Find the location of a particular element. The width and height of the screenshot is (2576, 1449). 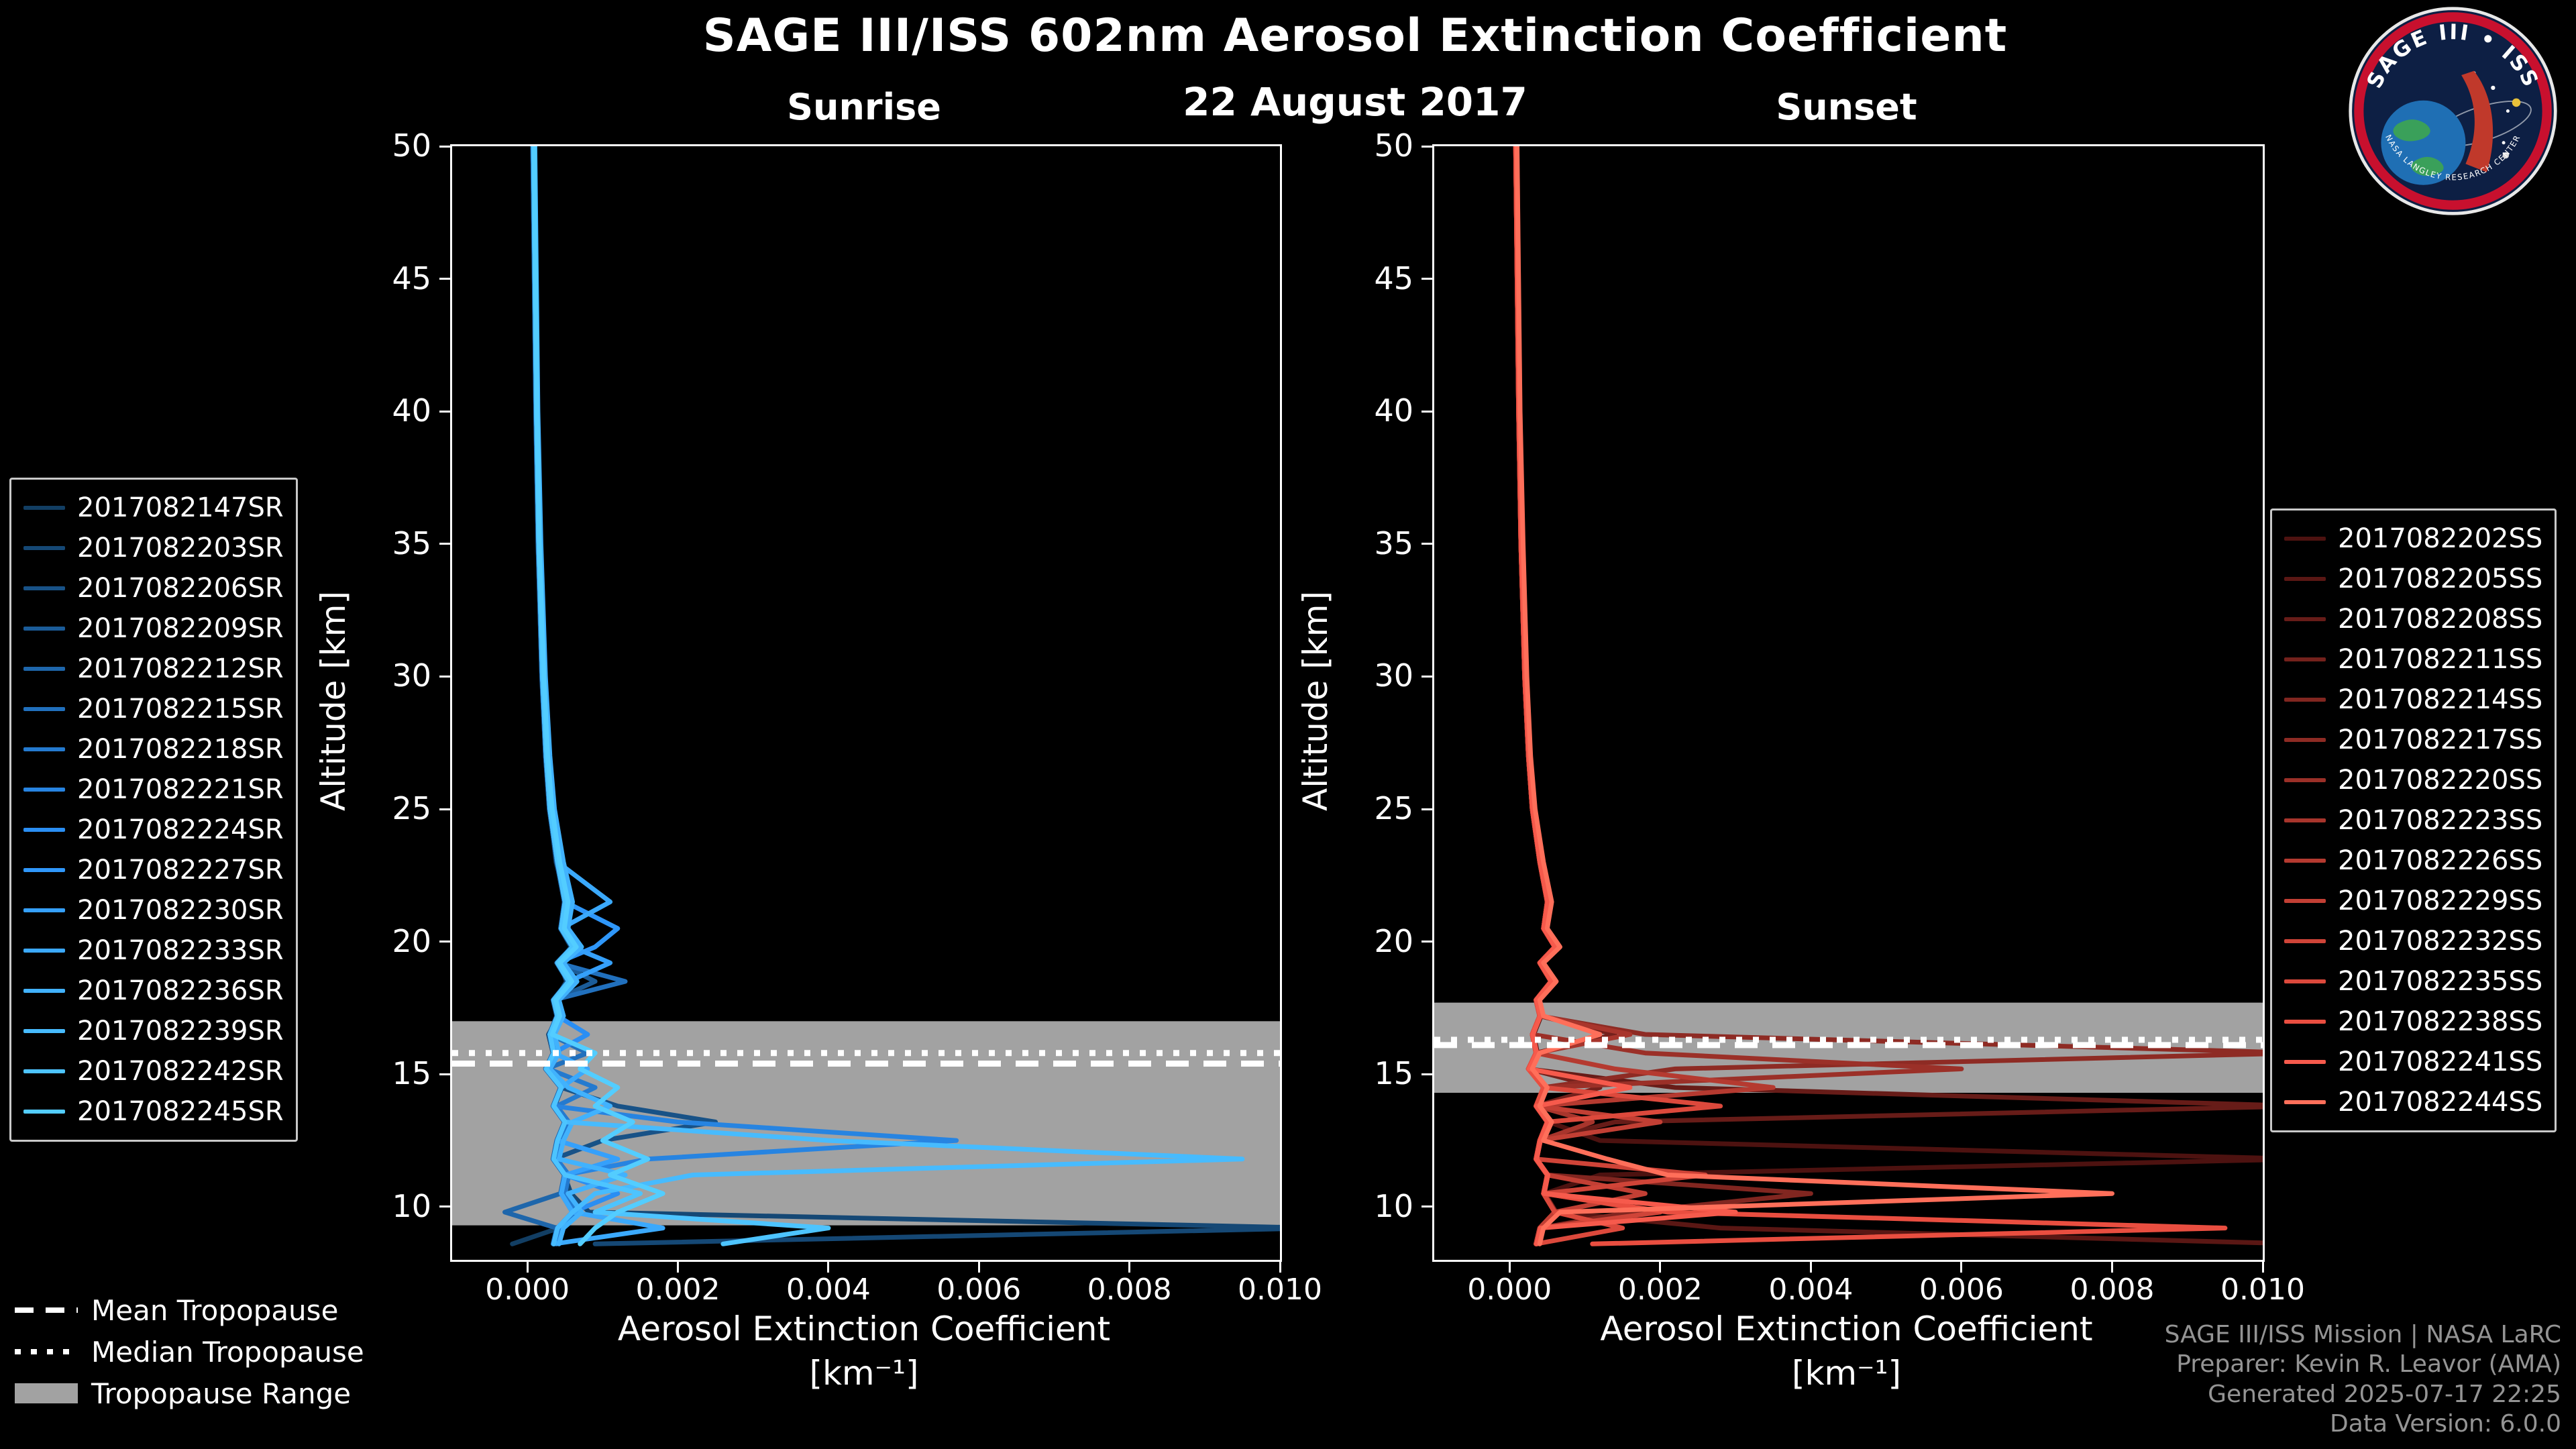

legend-label: 2017082221SR is located at coordinates (180, 789).